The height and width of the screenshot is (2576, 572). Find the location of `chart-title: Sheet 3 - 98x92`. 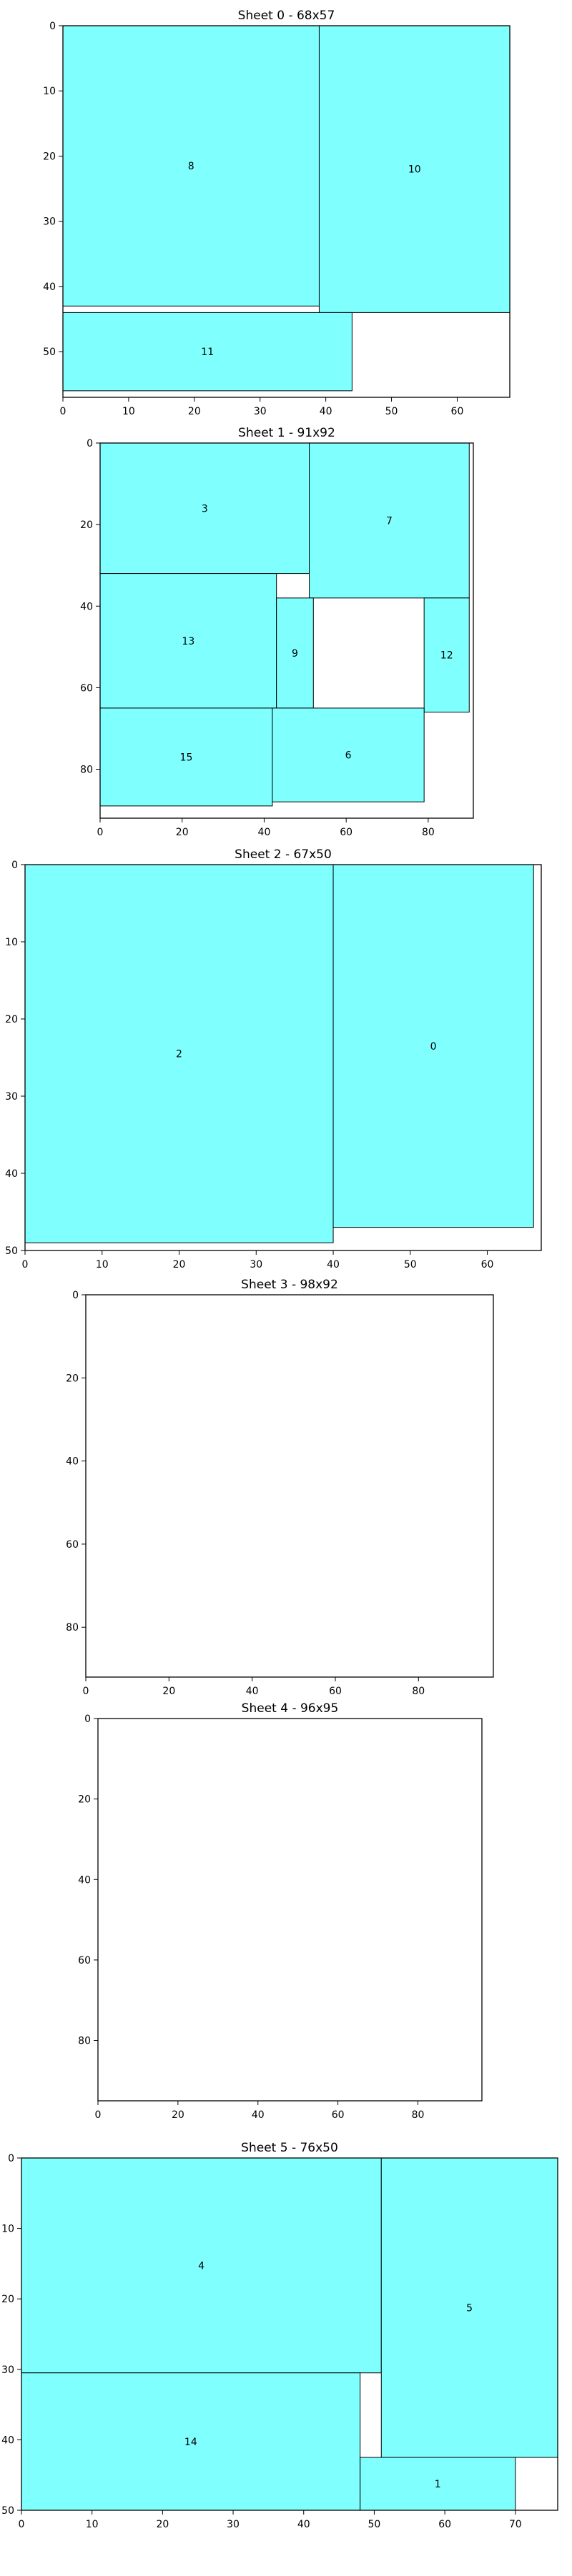

chart-title: Sheet 3 - 98x92 is located at coordinates (289, 1285).